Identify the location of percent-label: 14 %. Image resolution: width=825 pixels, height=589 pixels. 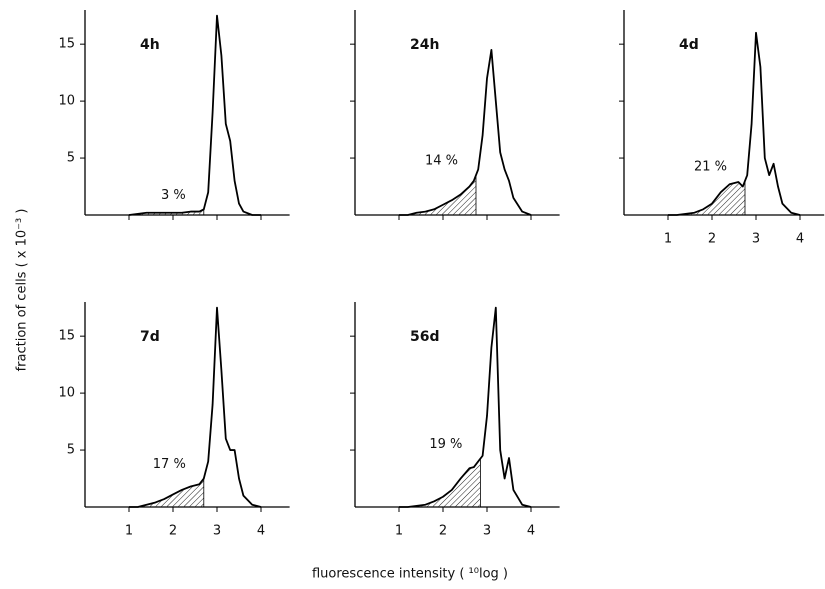
(441, 161).